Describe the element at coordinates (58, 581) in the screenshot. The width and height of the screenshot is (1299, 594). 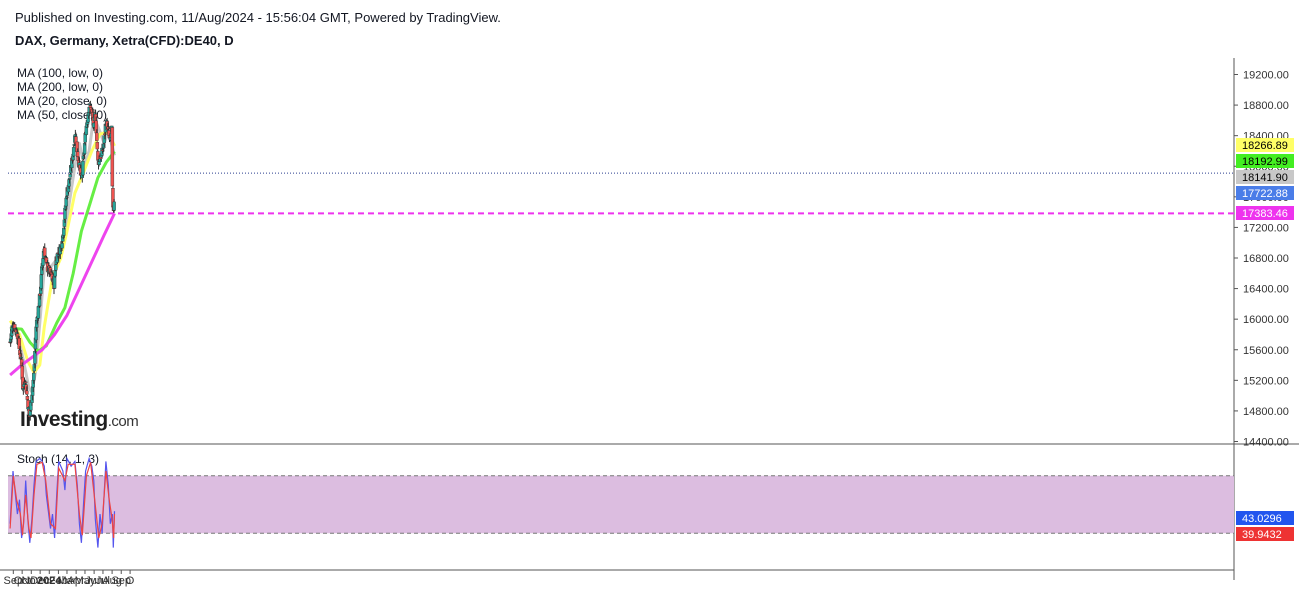
I see `x-tick-label: Feb` at that location.